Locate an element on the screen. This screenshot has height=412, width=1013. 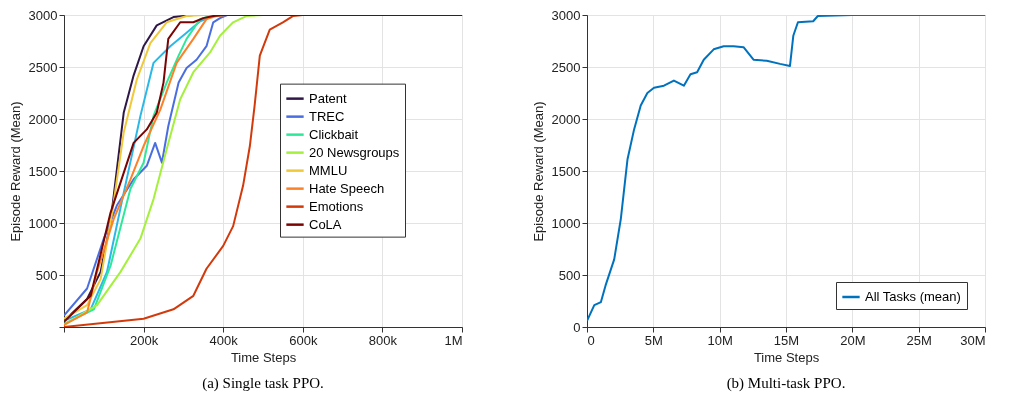
legend-label: All Tasks (mean) is located at coordinates (913, 296).